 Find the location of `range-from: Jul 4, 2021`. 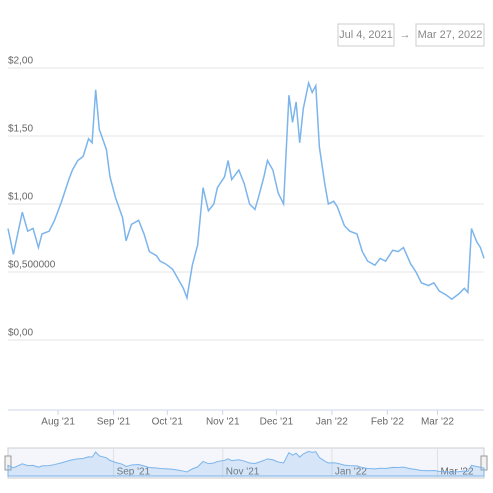

range-from: Jul 4, 2021 is located at coordinates (366, 35).